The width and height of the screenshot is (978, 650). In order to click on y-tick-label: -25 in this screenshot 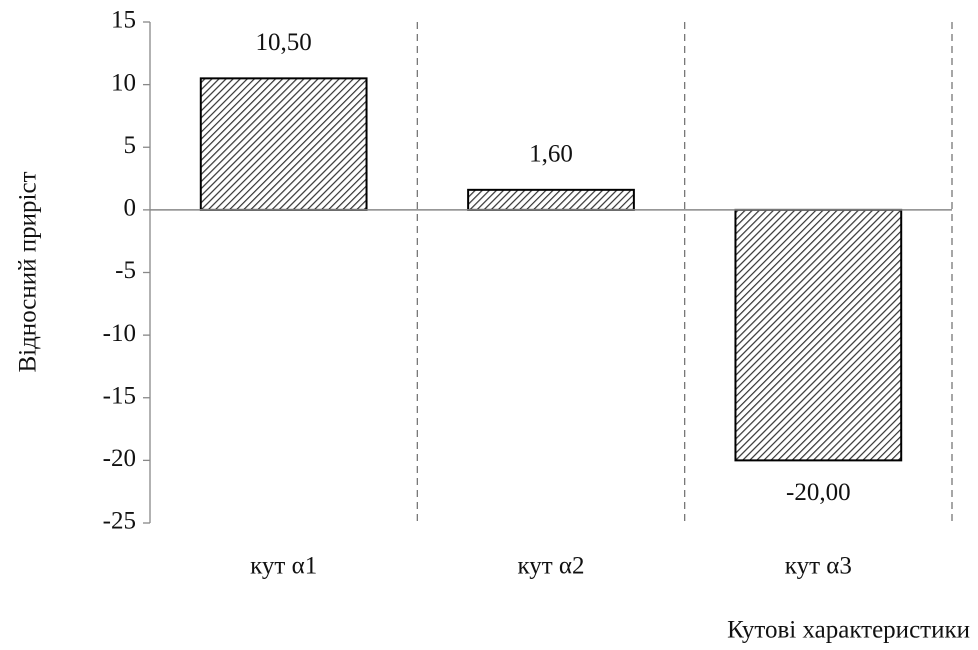, I will do `click(119, 521)`.